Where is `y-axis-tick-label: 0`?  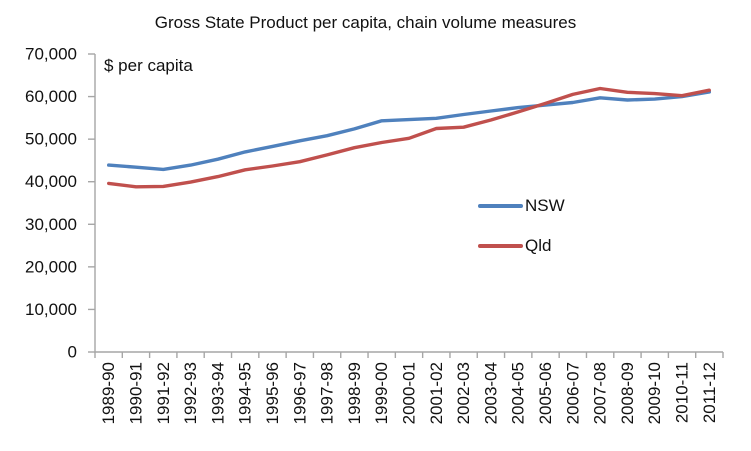
y-axis-tick-label: 0 is located at coordinates (72, 352).